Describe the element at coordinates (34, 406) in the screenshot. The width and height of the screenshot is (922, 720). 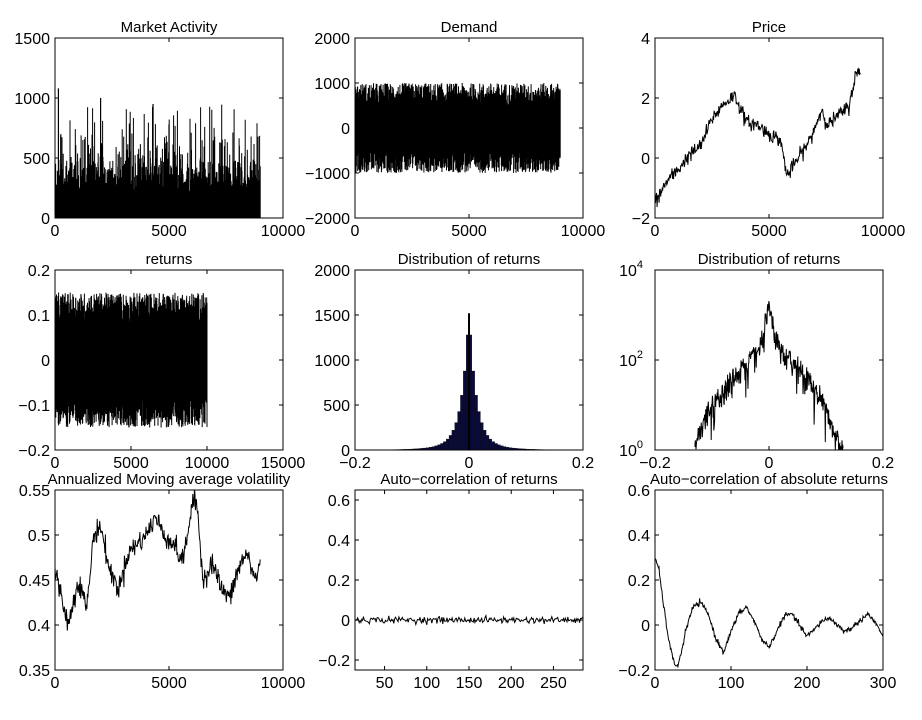
I see `y-tick-label: −0.1` at that location.